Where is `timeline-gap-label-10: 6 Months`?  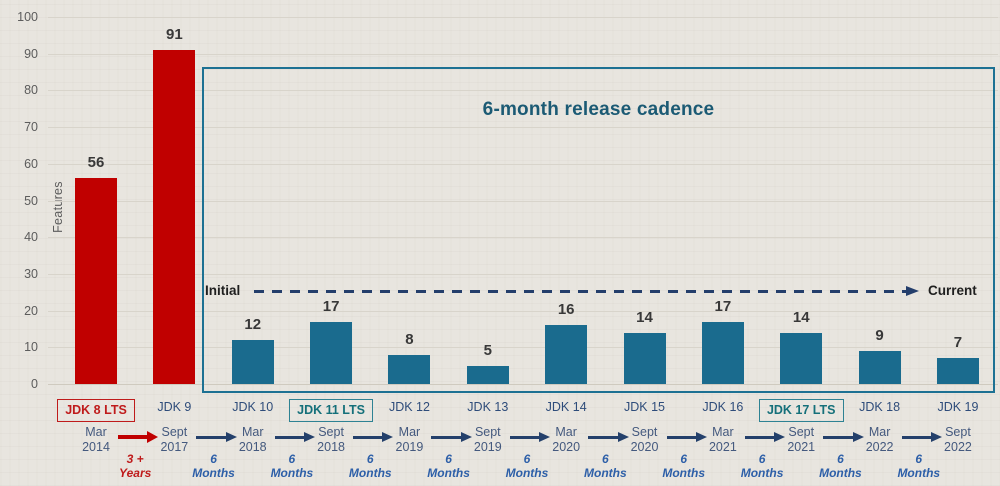
timeline-gap-label-10: 6 Months is located at coordinates (919, 466).